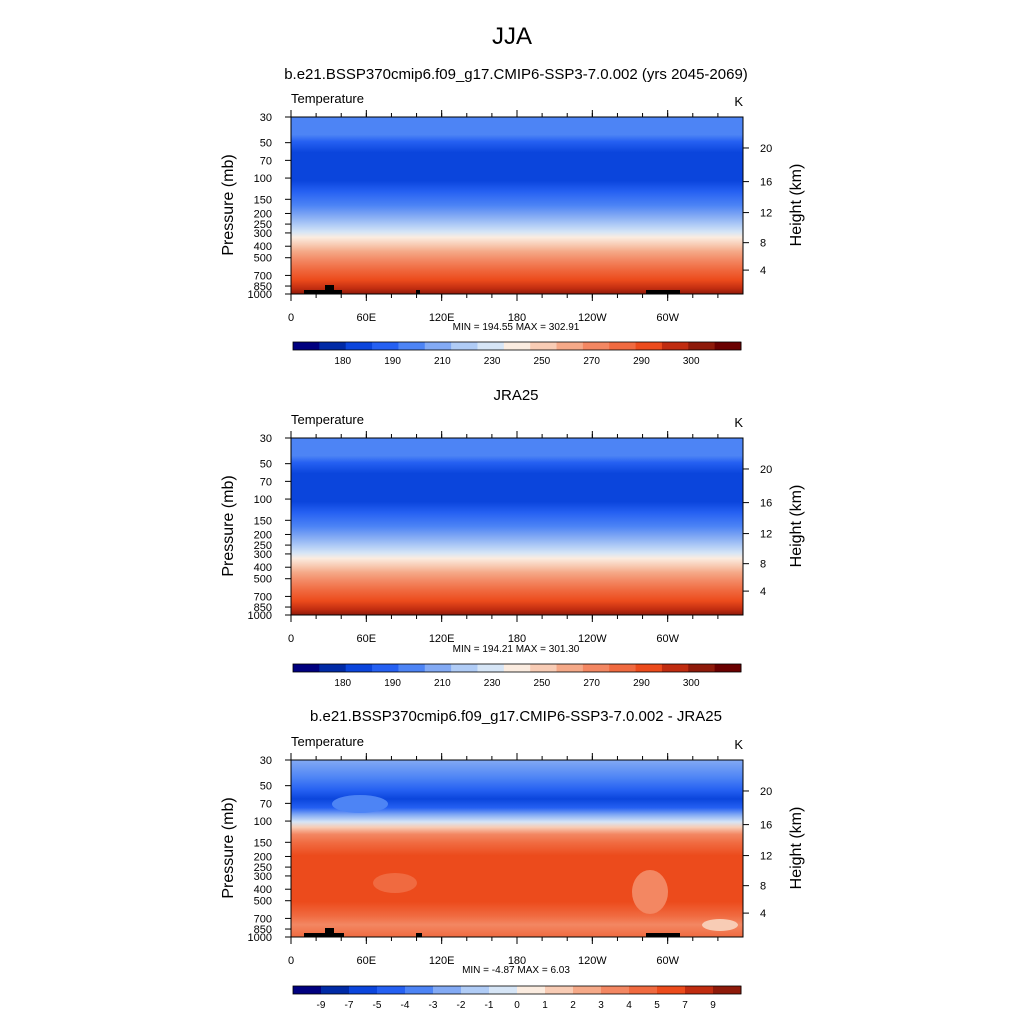 This screenshot has height=1024, width=1024. Describe the element at coordinates (515, 395) in the screenshot. I see `panel-title: JRA25` at that location.